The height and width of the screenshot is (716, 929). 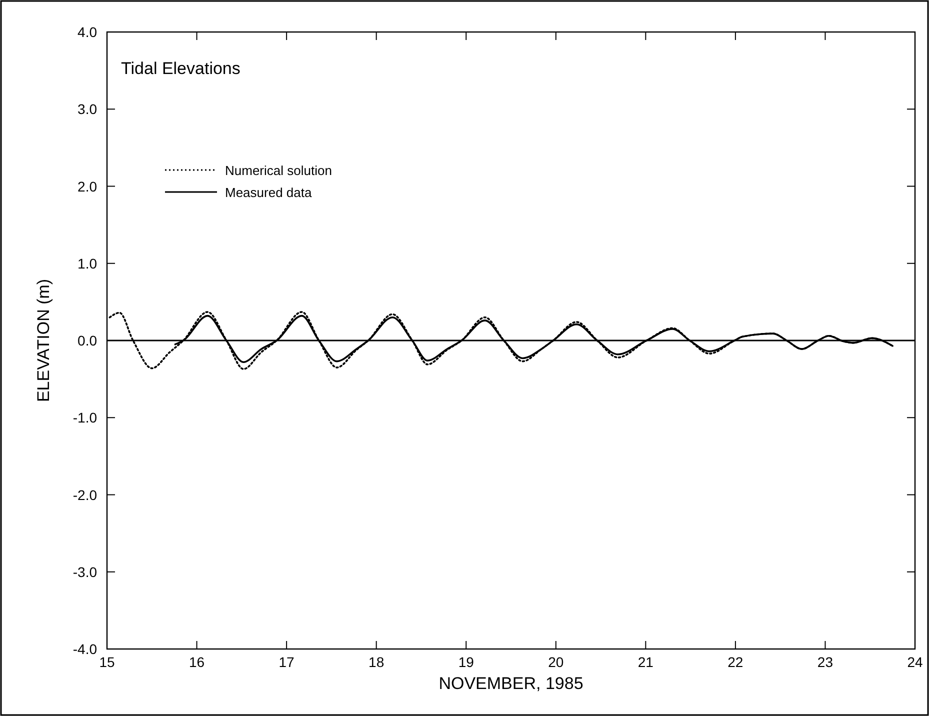 What do you see at coordinates (278, 170) in the screenshot?
I see `legend-label: Numerical solution` at bounding box center [278, 170].